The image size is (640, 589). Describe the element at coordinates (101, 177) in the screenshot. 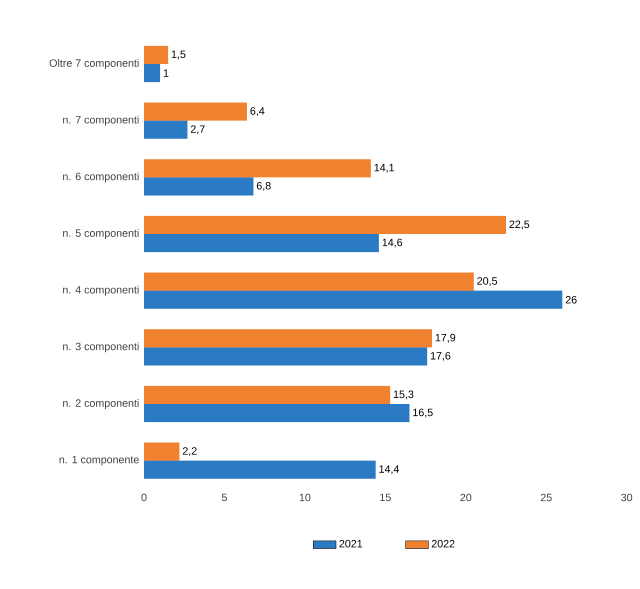

I see `y-tick-label: n. 6 componenti` at that location.